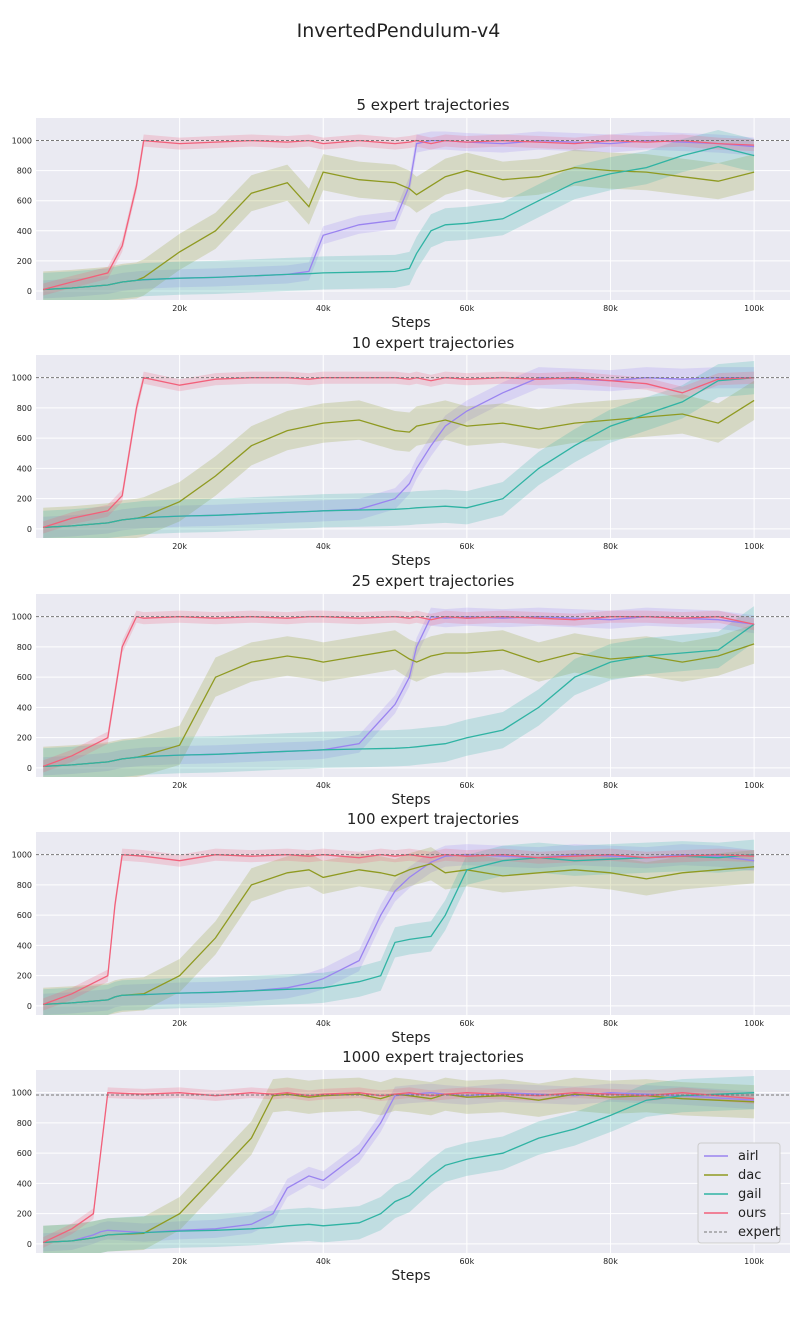 The width and height of the screenshot is (797, 1329). I want to click on band-ours, so click(399, 452).